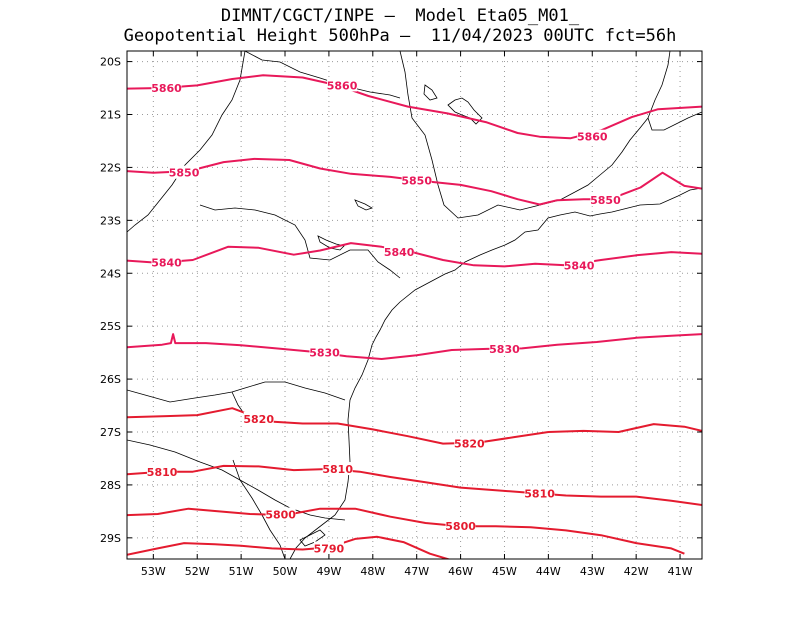  What do you see at coordinates (460, 571) in the screenshot?
I see `lon-tick-label: 46W` at bounding box center [460, 571].